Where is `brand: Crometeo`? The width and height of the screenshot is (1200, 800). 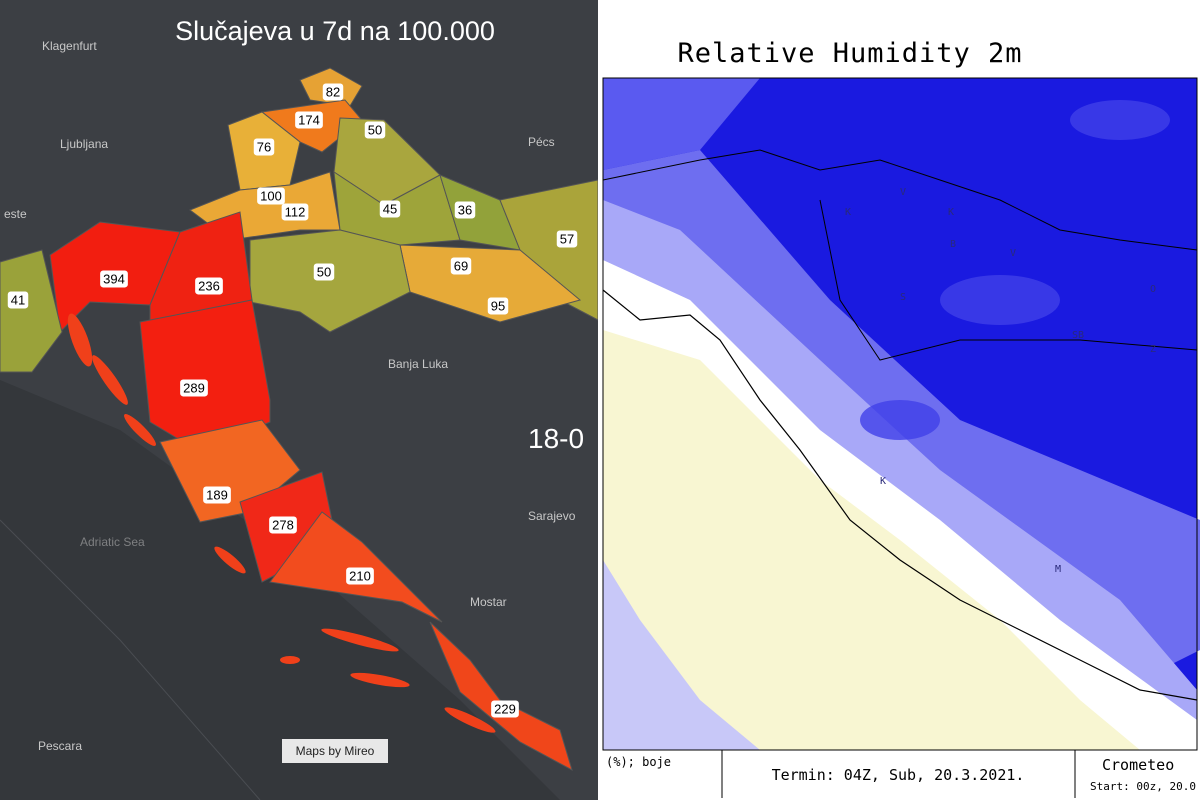 brand: Crometeo is located at coordinates (1138, 765).